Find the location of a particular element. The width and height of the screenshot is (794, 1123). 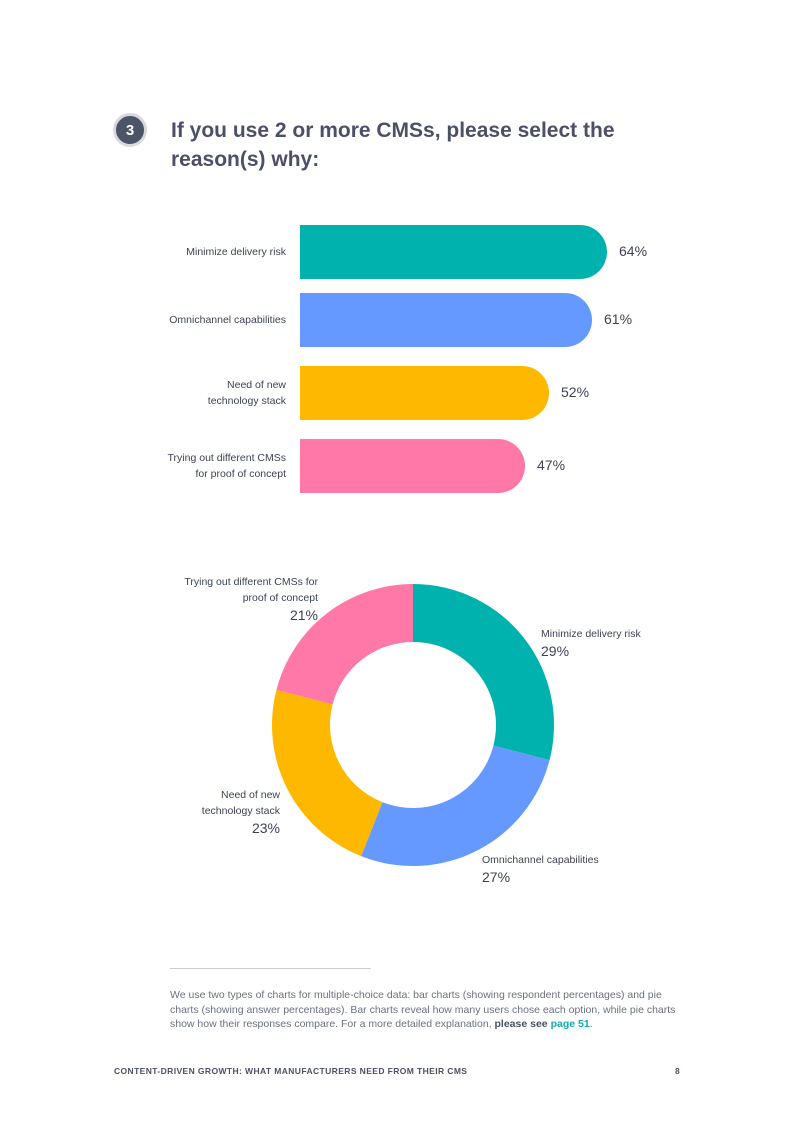

footnote-bold: please see is located at coordinates (521, 1024).